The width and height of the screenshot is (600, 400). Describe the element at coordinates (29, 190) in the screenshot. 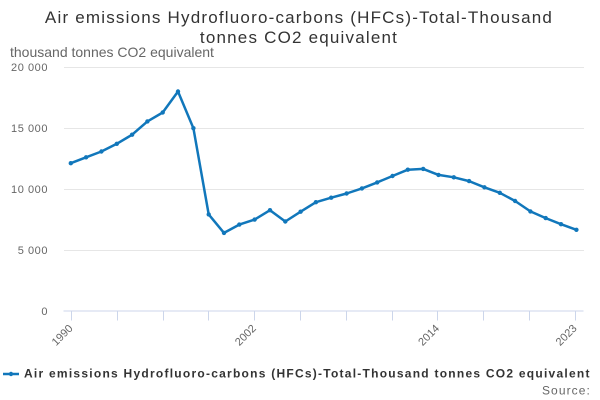

I see `svg-text: 10 000` at that location.